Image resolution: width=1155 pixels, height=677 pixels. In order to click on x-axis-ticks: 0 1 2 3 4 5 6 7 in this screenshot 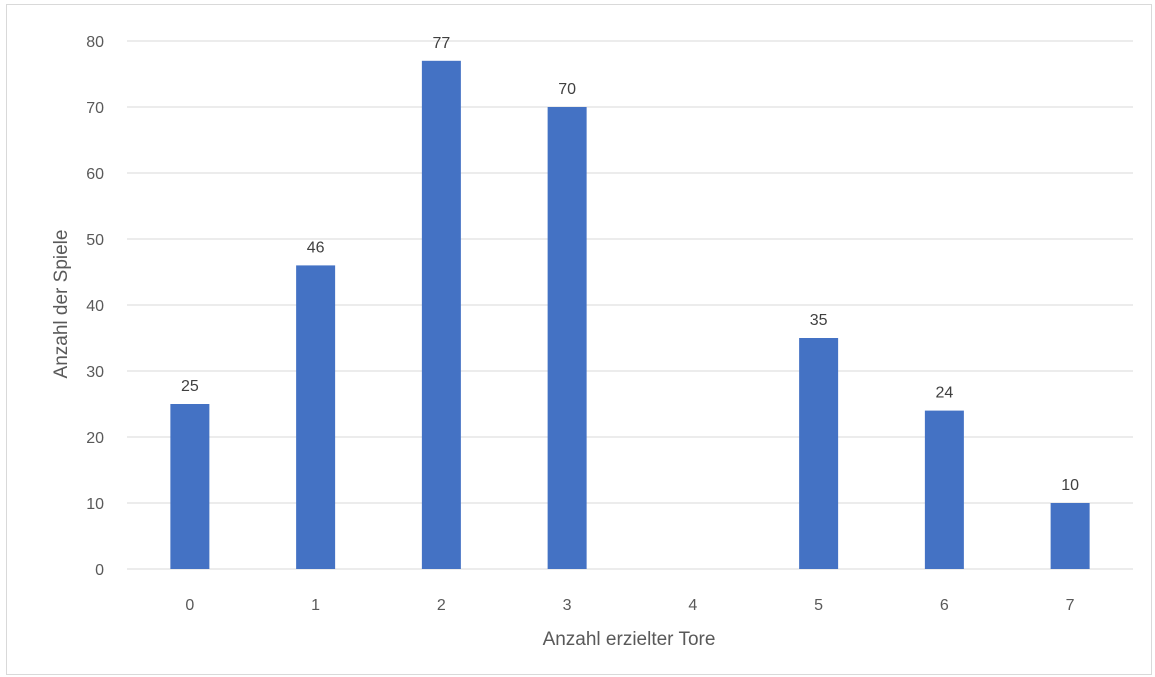, I will do `click(629, 605)`.